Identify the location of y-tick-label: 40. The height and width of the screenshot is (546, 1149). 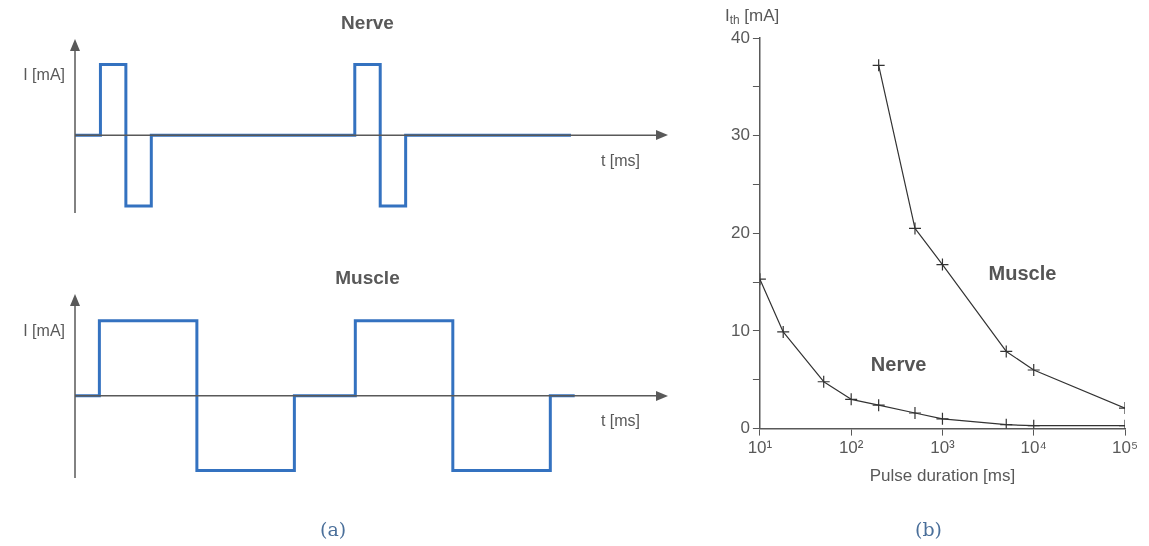
(740, 37).